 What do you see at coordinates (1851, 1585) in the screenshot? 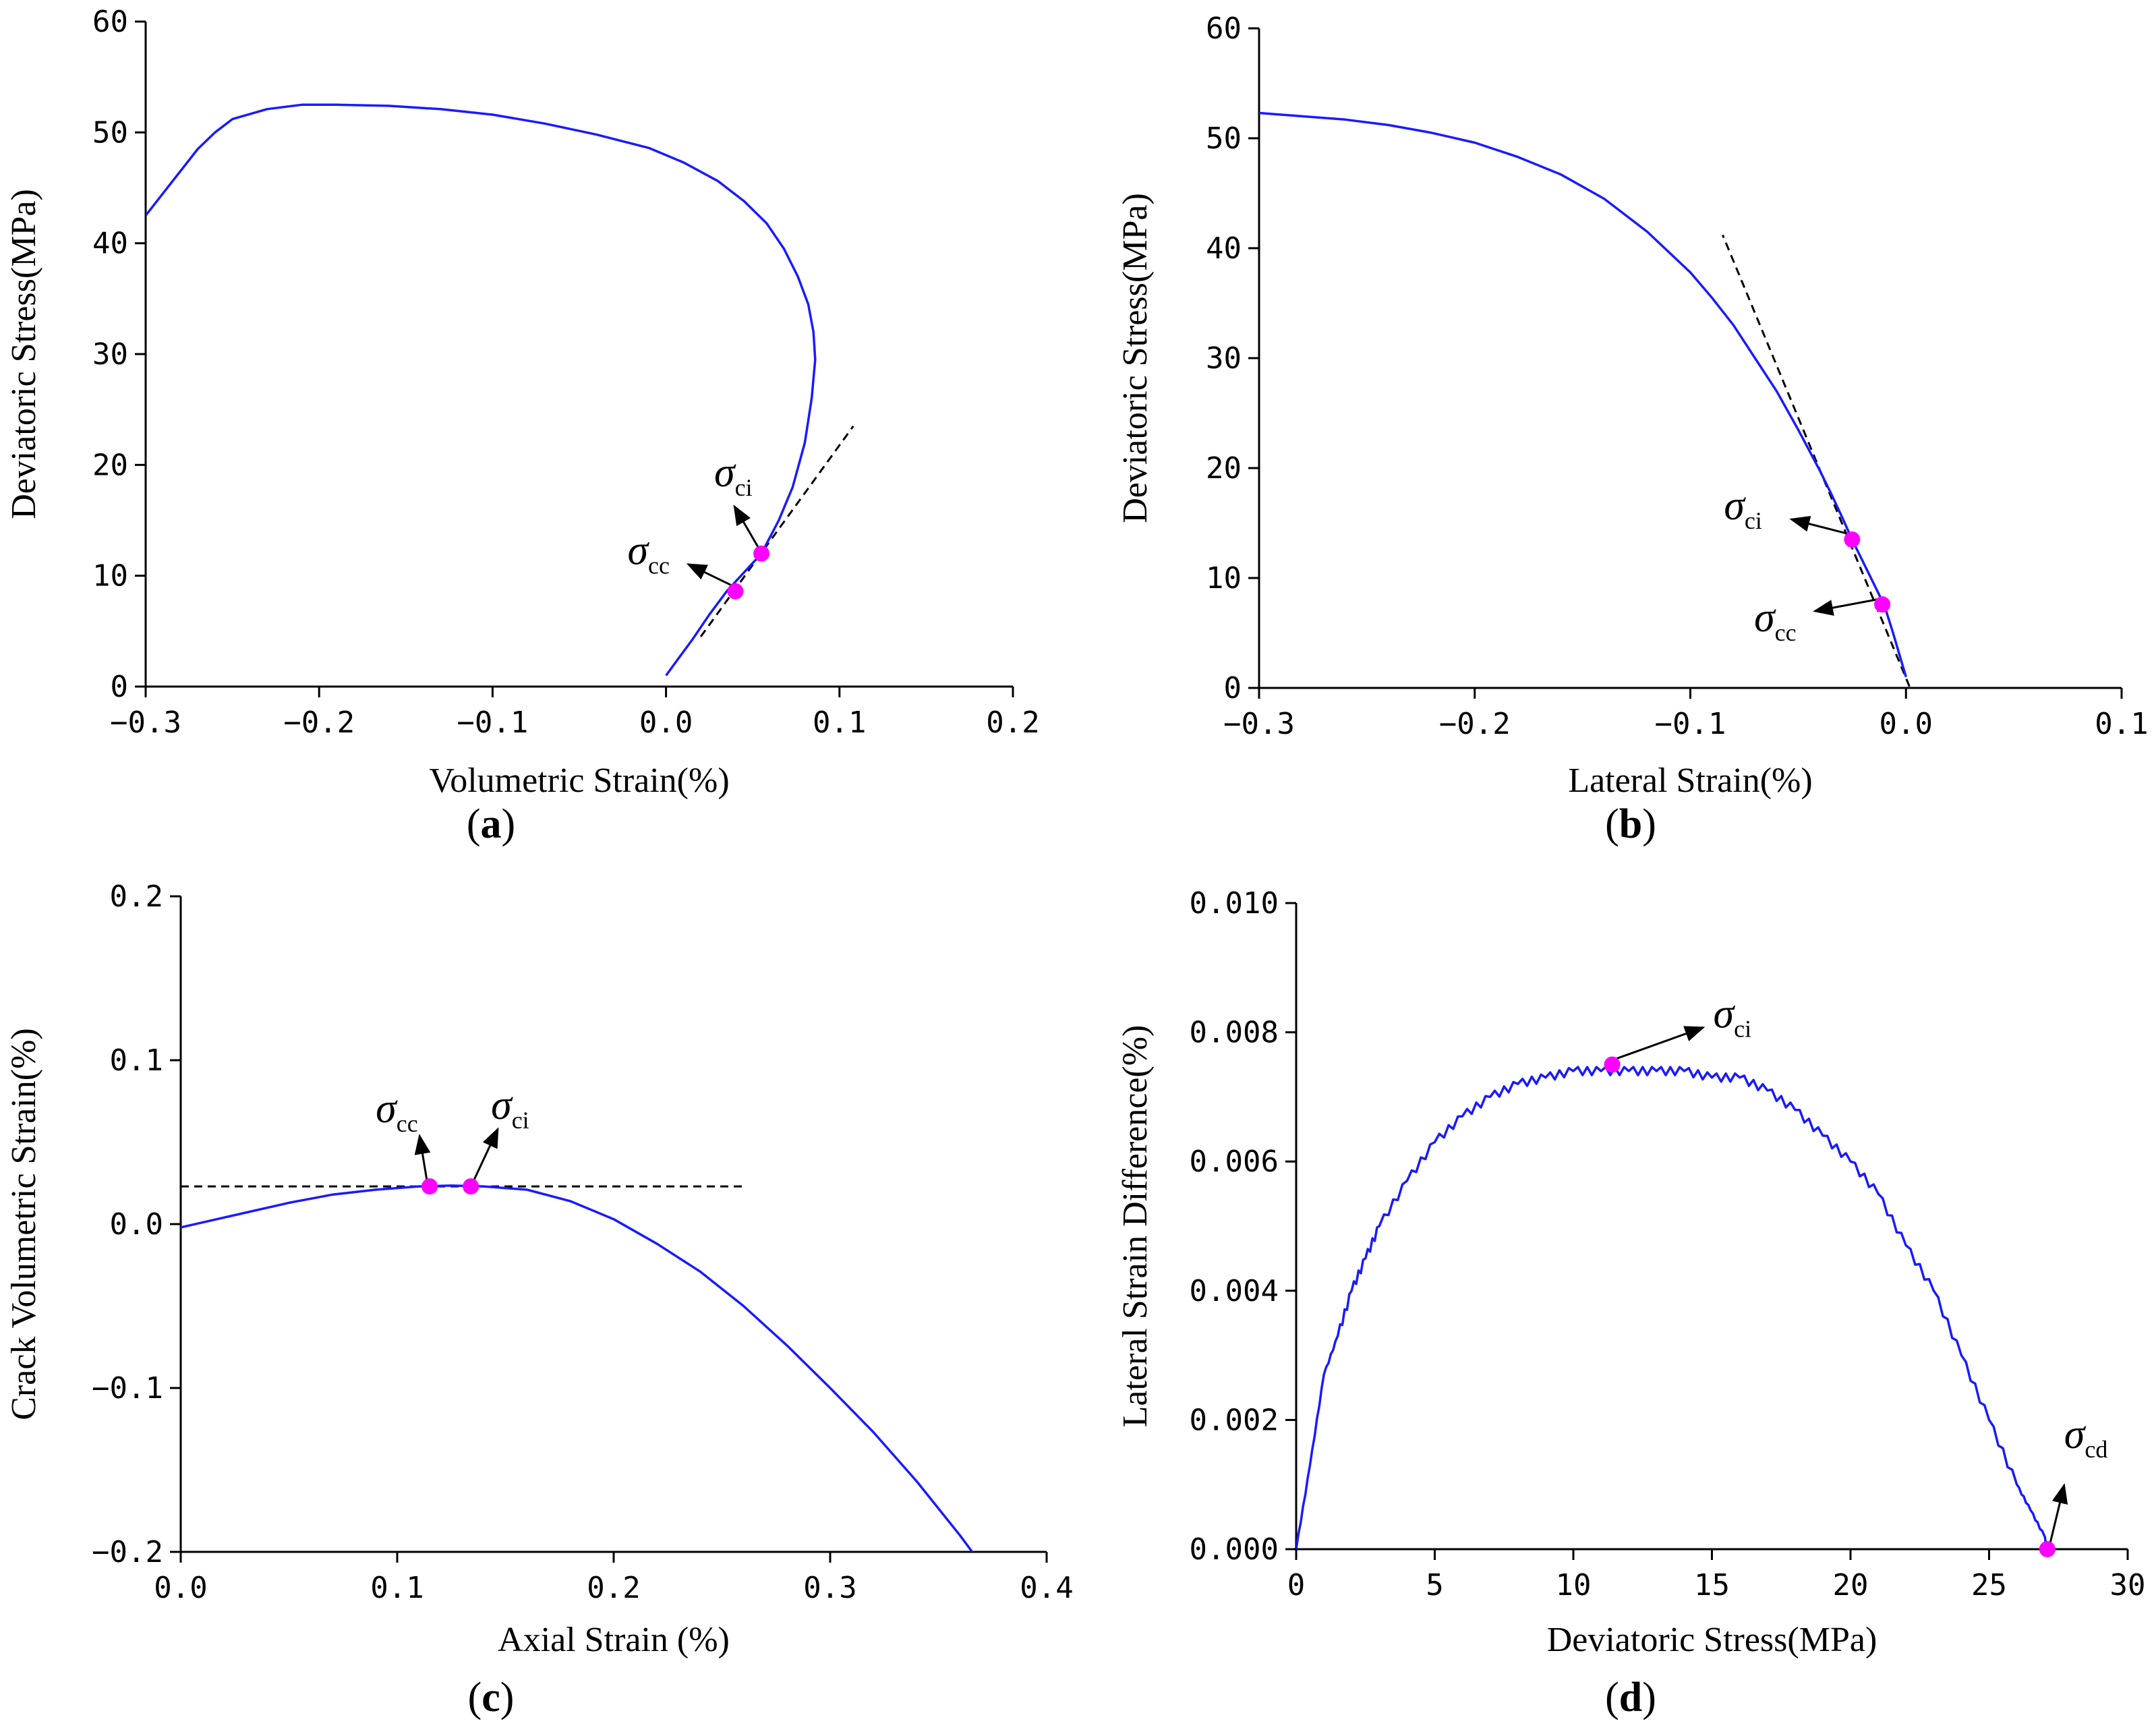
I see `x-tick-label: 20` at bounding box center [1851, 1585].